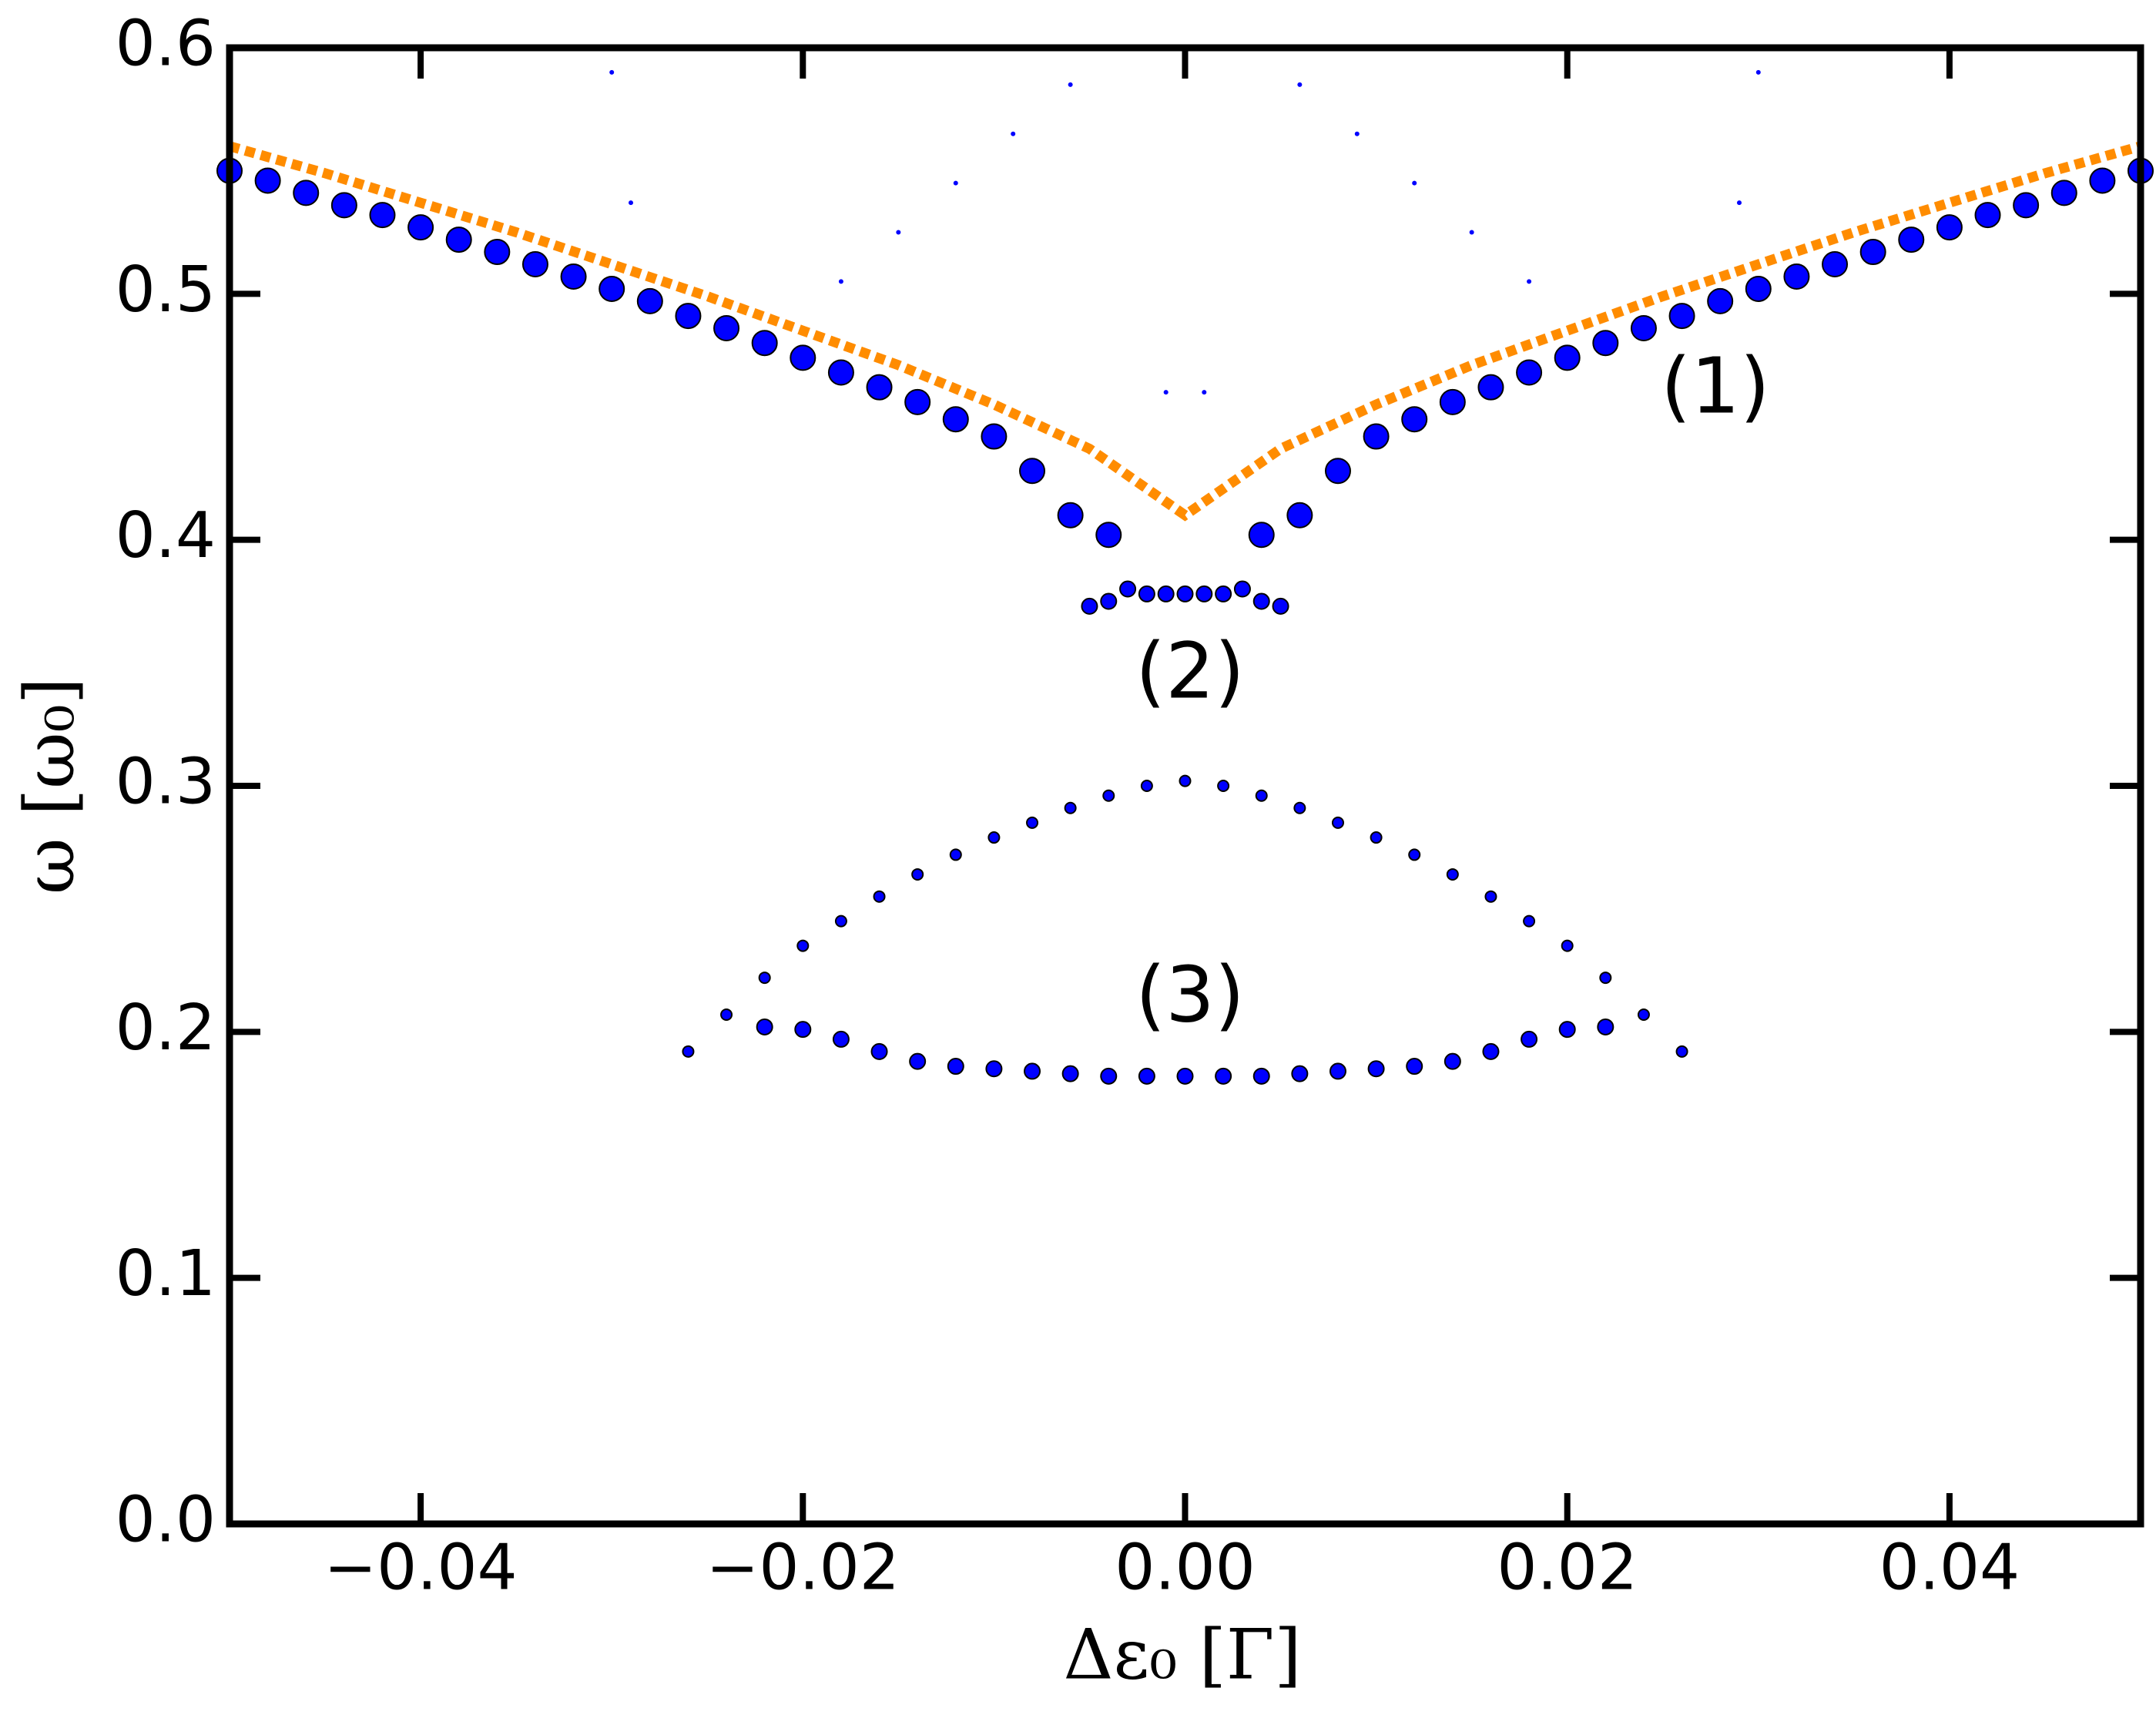  I want to click on y-tick-label: 0.0, so click(166, 1519).